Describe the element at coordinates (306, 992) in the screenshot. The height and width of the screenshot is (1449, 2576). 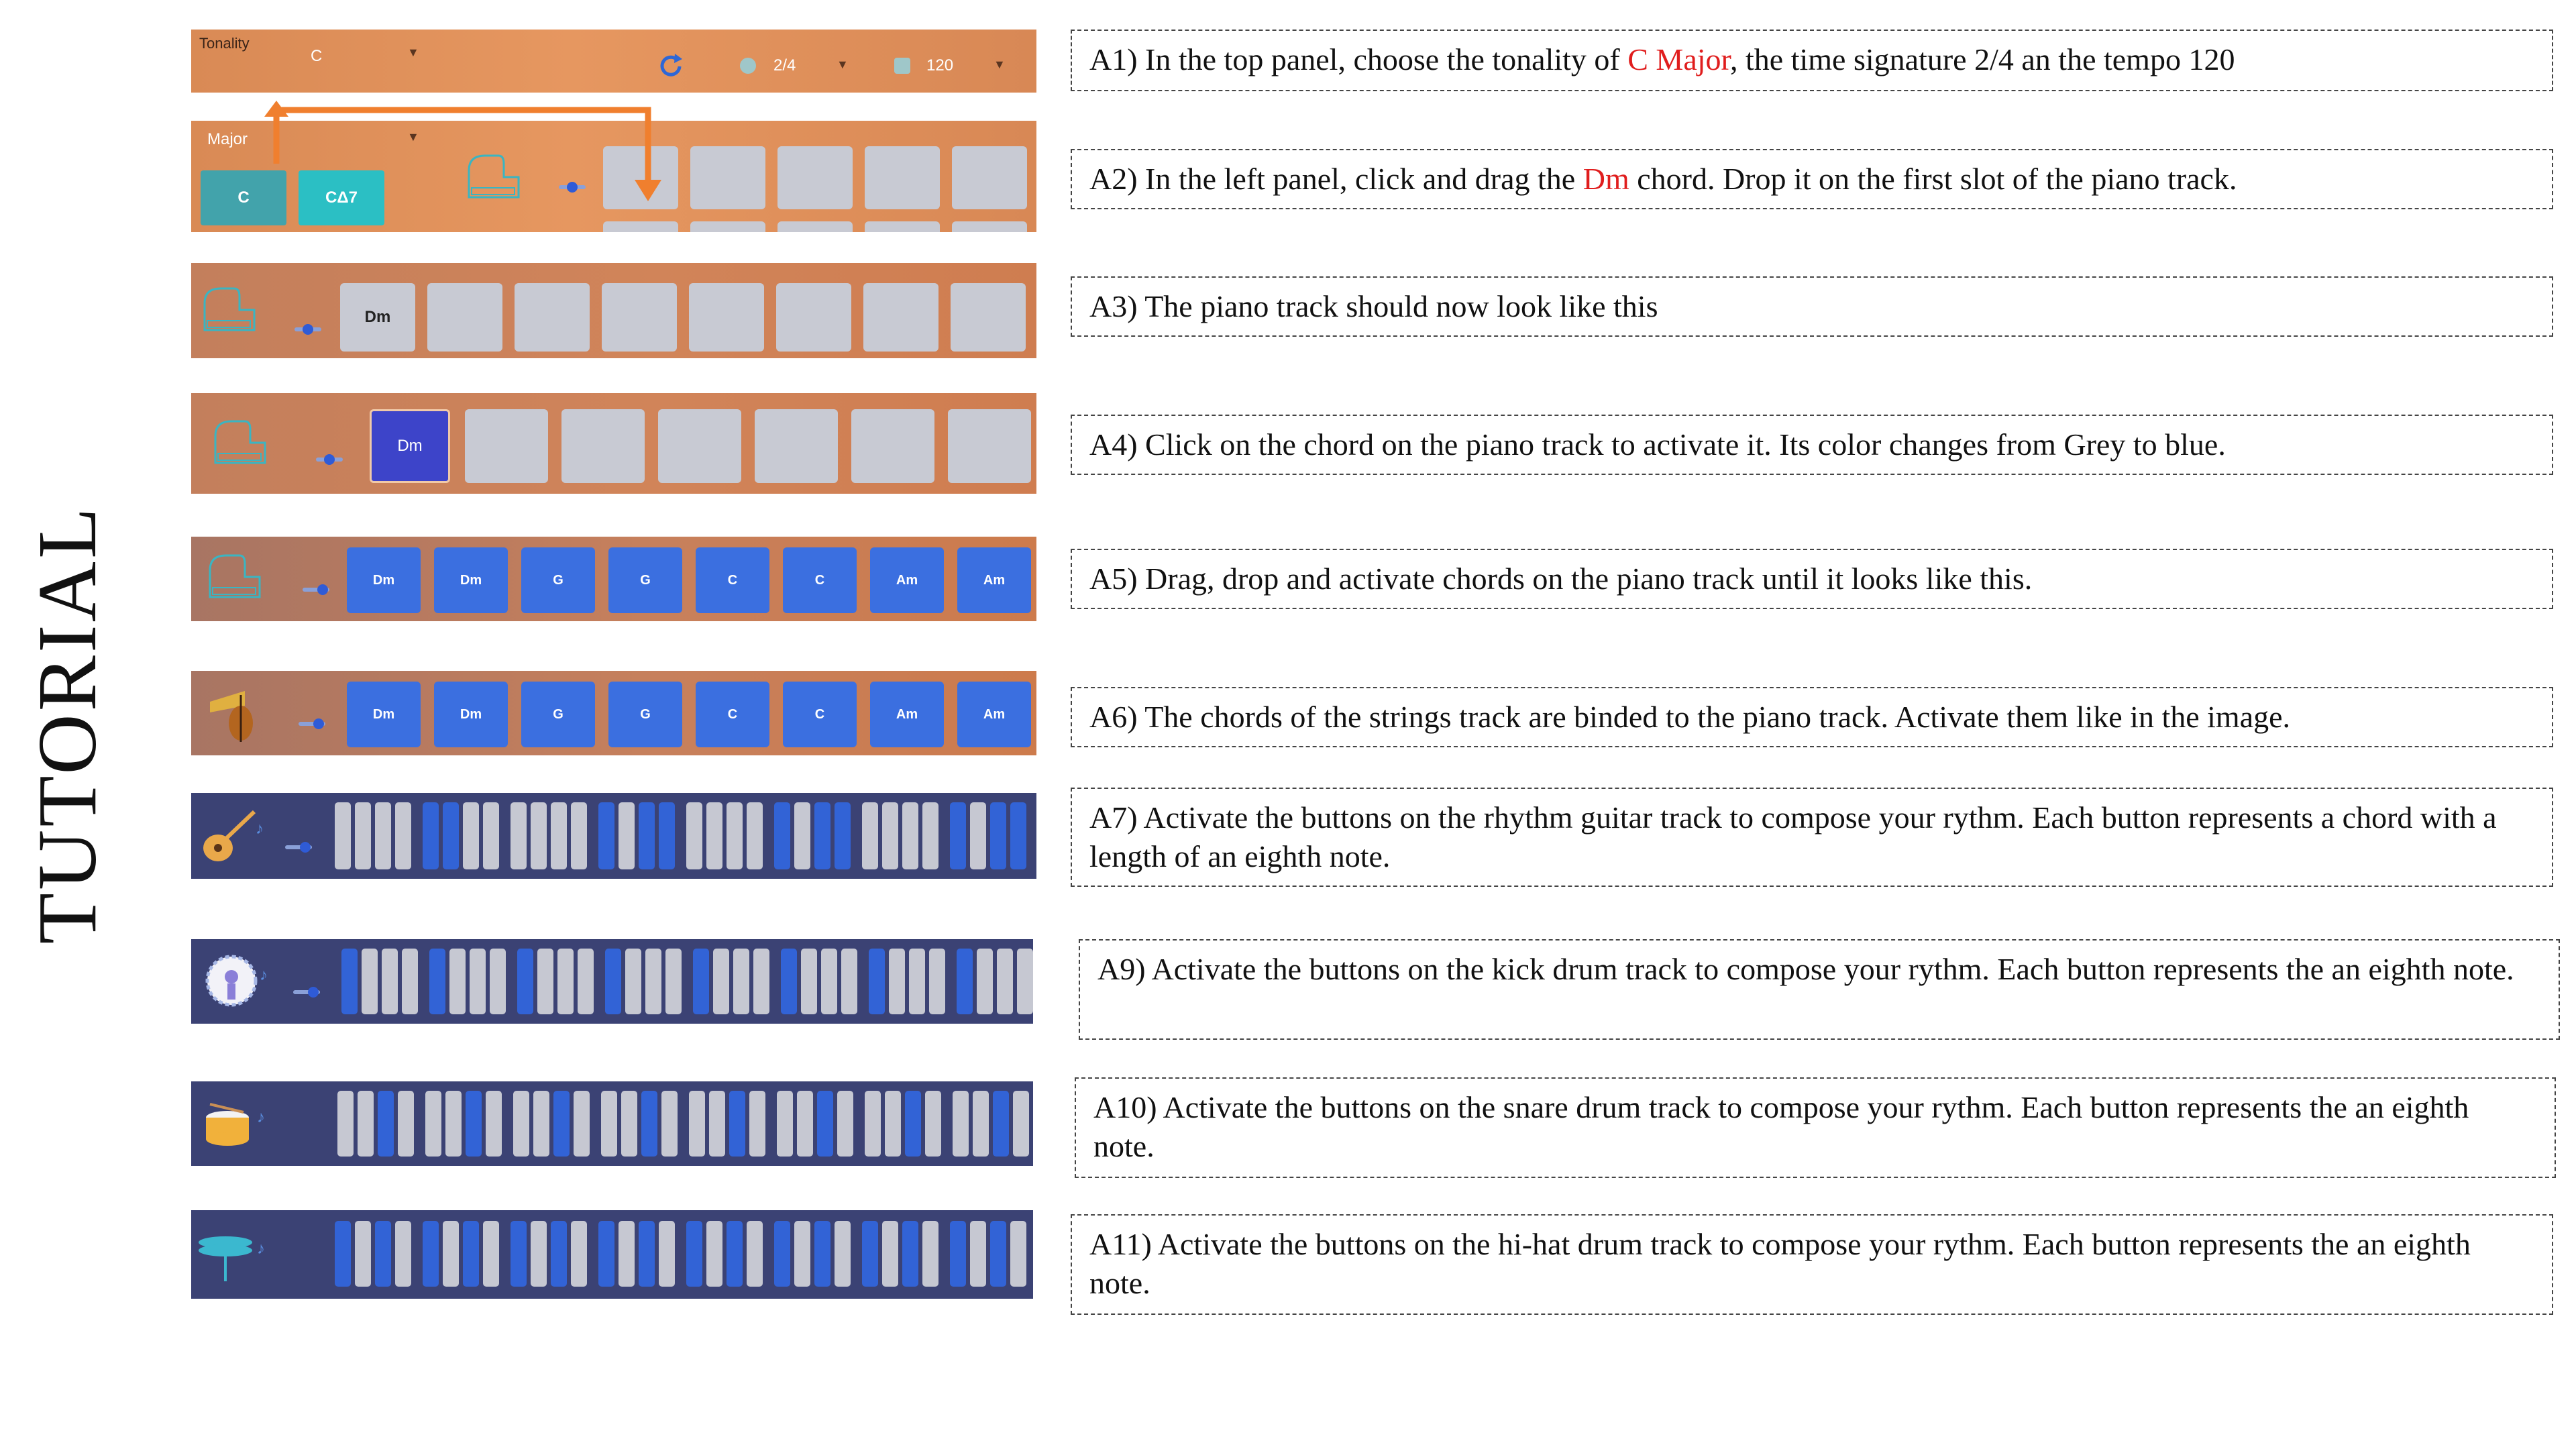
I see `volume-slider` at that location.